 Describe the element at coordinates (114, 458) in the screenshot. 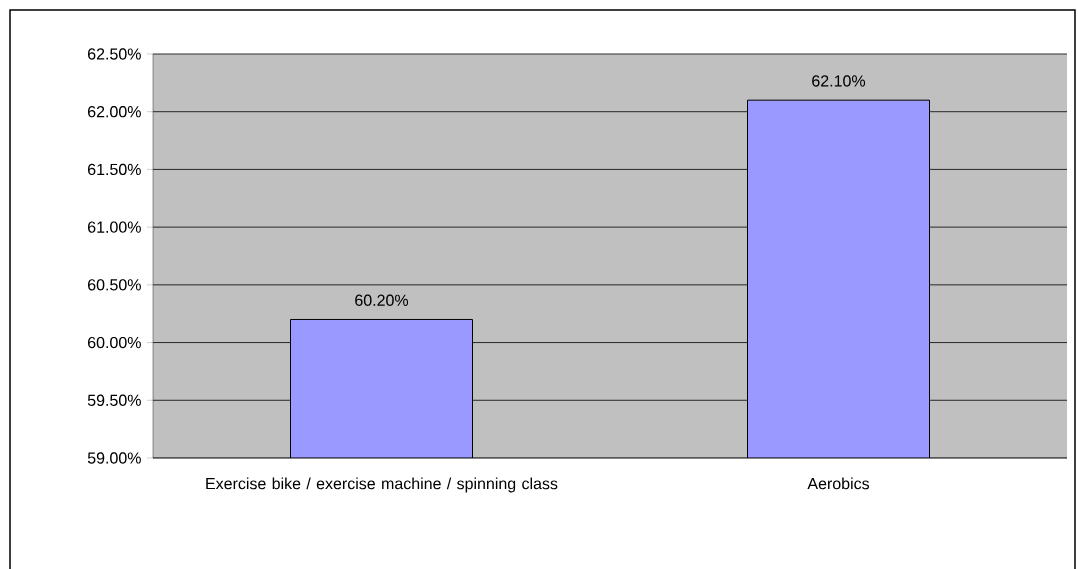

I see `y-tick-label: 59.00%` at that location.